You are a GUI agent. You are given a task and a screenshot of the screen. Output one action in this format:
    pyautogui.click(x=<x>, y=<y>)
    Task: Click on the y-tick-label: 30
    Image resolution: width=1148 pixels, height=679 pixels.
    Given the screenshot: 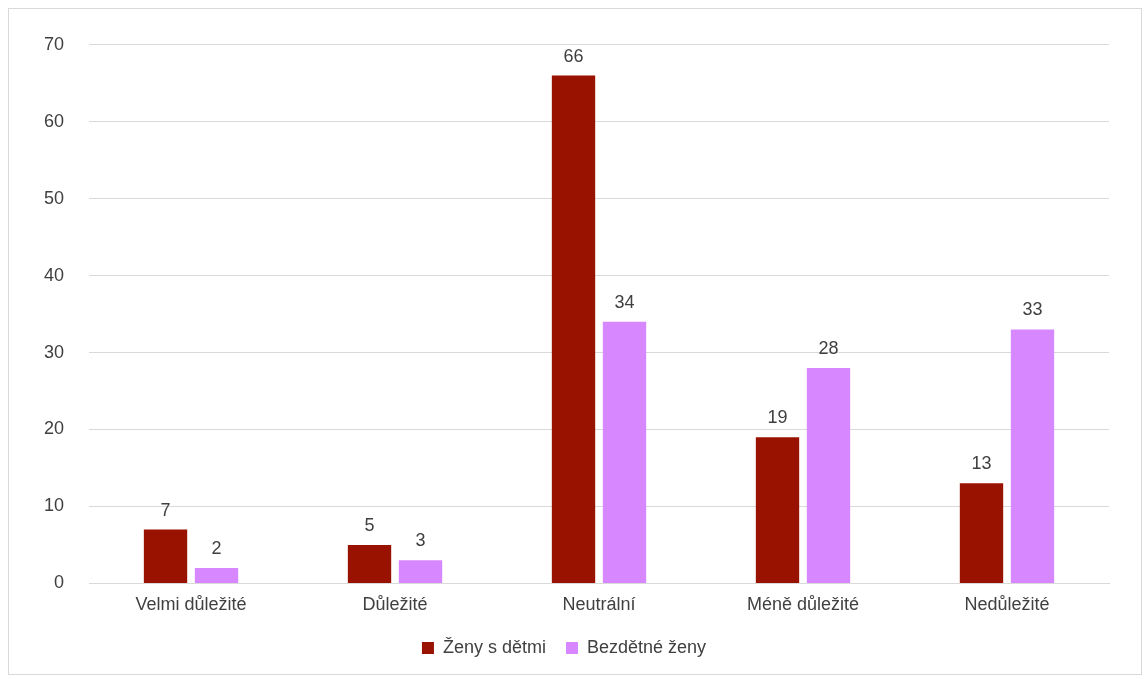 What is the action you would take?
    pyautogui.click(x=54, y=351)
    